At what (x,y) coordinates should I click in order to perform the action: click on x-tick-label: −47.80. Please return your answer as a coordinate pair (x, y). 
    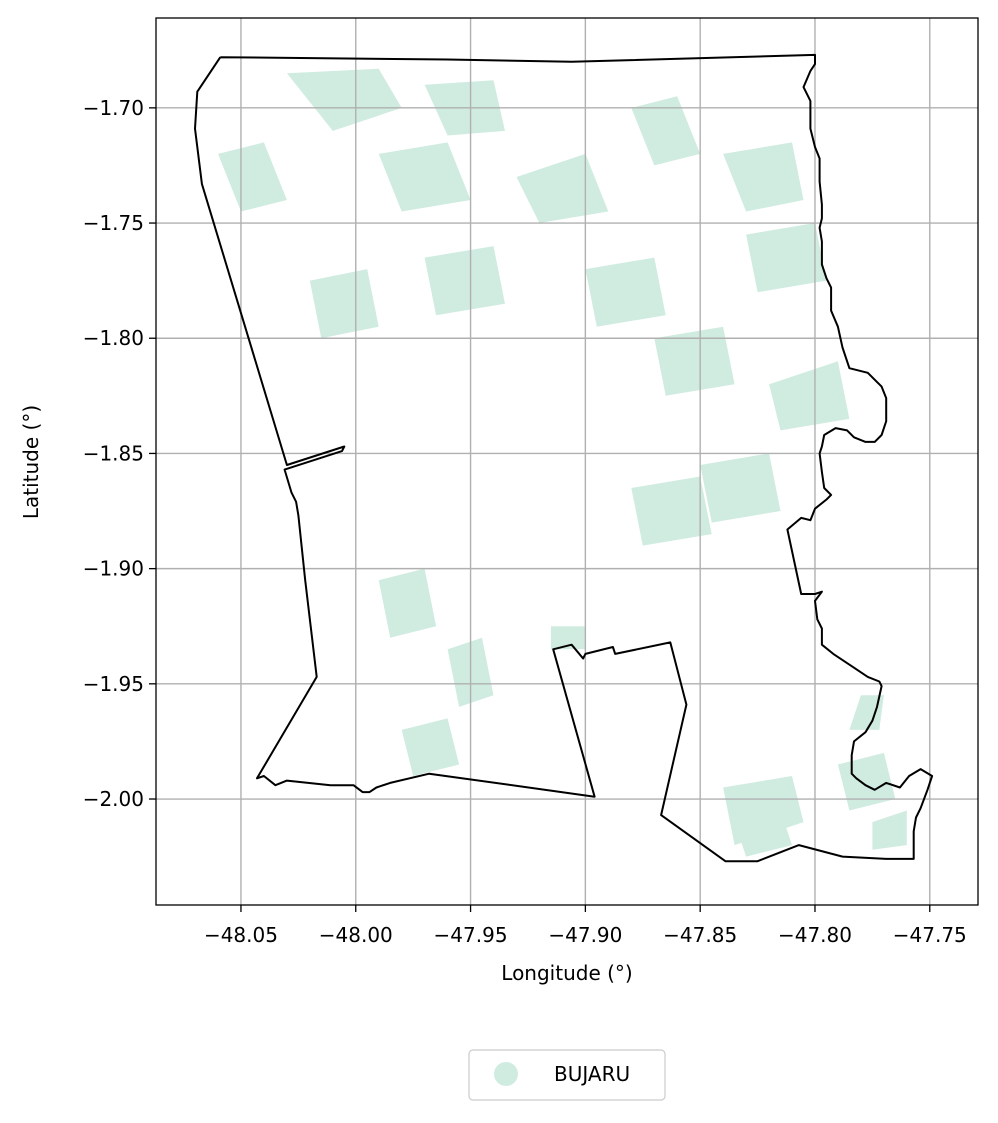
    Looking at the image, I should click on (815, 935).